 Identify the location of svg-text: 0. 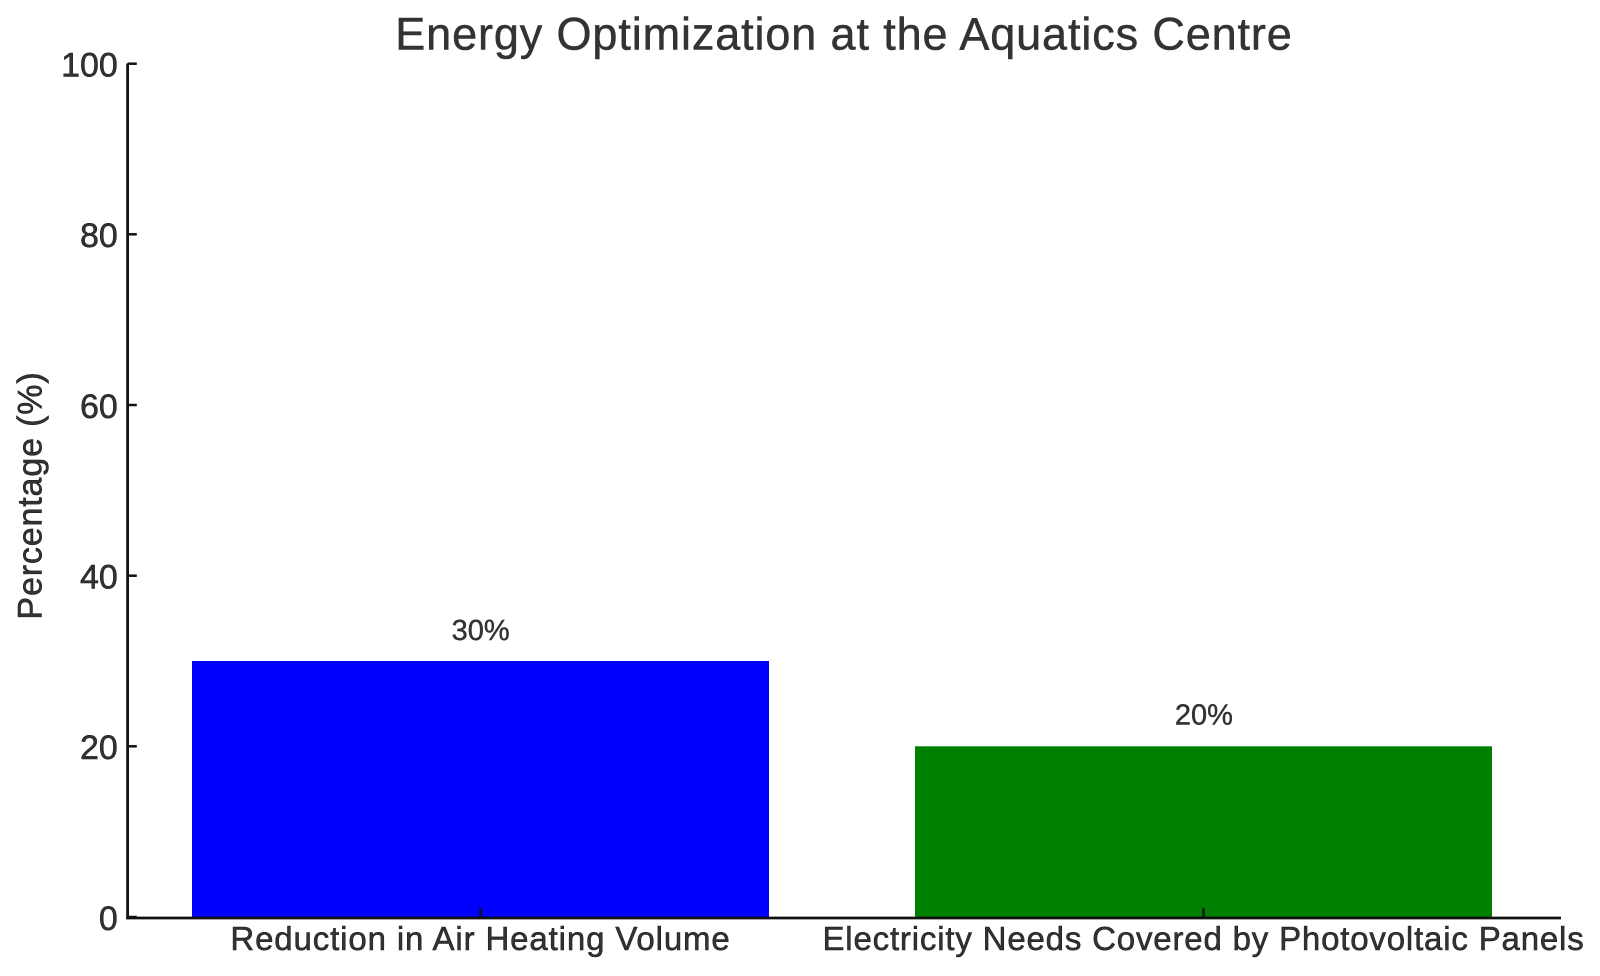
(108, 919).